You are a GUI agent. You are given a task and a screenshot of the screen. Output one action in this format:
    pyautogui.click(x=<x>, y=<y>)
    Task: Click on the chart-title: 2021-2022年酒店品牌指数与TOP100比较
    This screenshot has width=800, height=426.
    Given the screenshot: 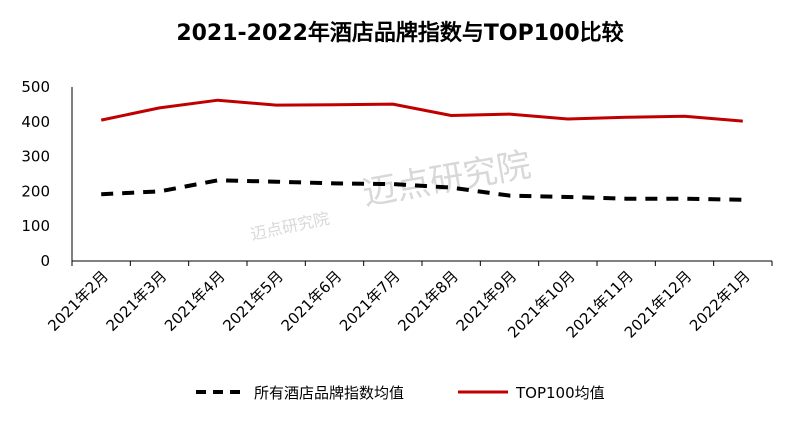 What is the action you would take?
    pyautogui.click(x=399, y=33)
    